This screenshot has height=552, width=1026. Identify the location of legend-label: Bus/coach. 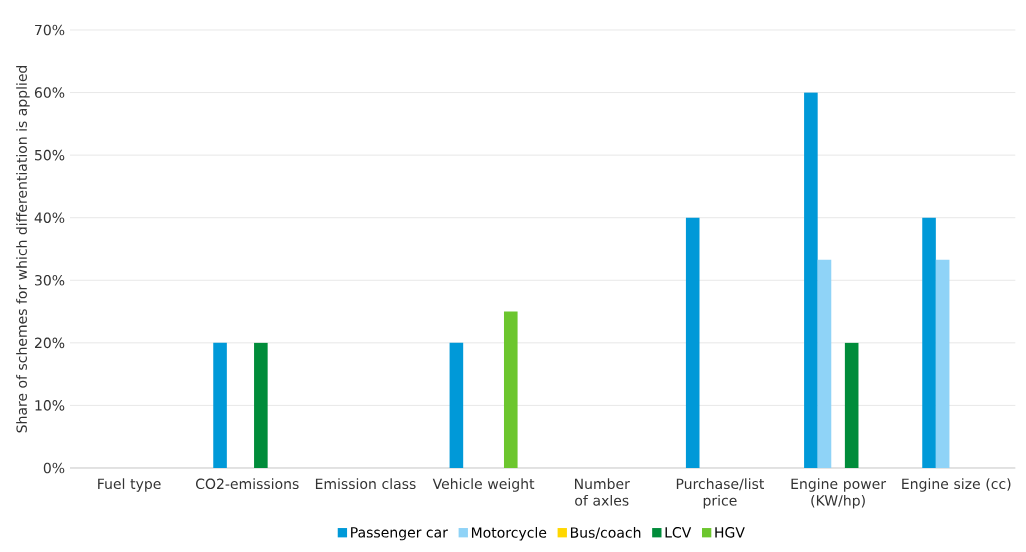
(605, 533).